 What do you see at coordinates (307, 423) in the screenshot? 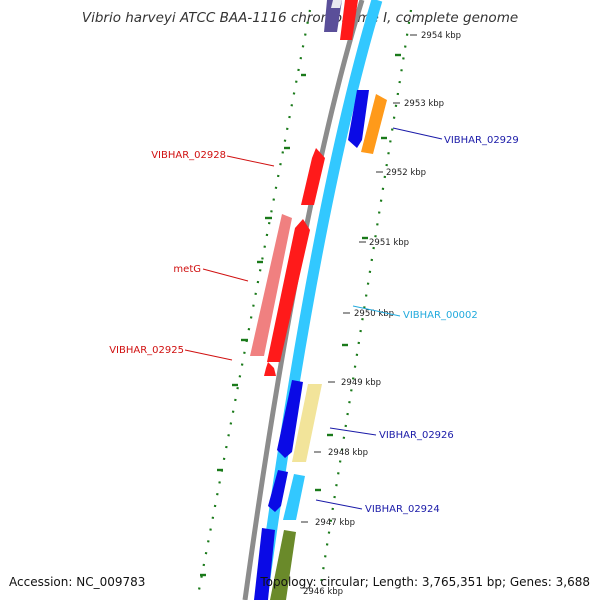
I see `cds-yellow` at bounding box center [307, 423].